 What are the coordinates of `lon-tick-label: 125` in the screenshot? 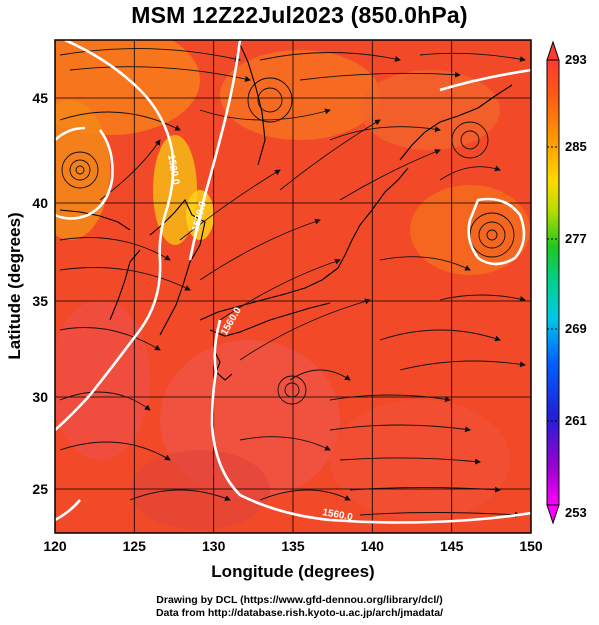 It's located at (135, 546).